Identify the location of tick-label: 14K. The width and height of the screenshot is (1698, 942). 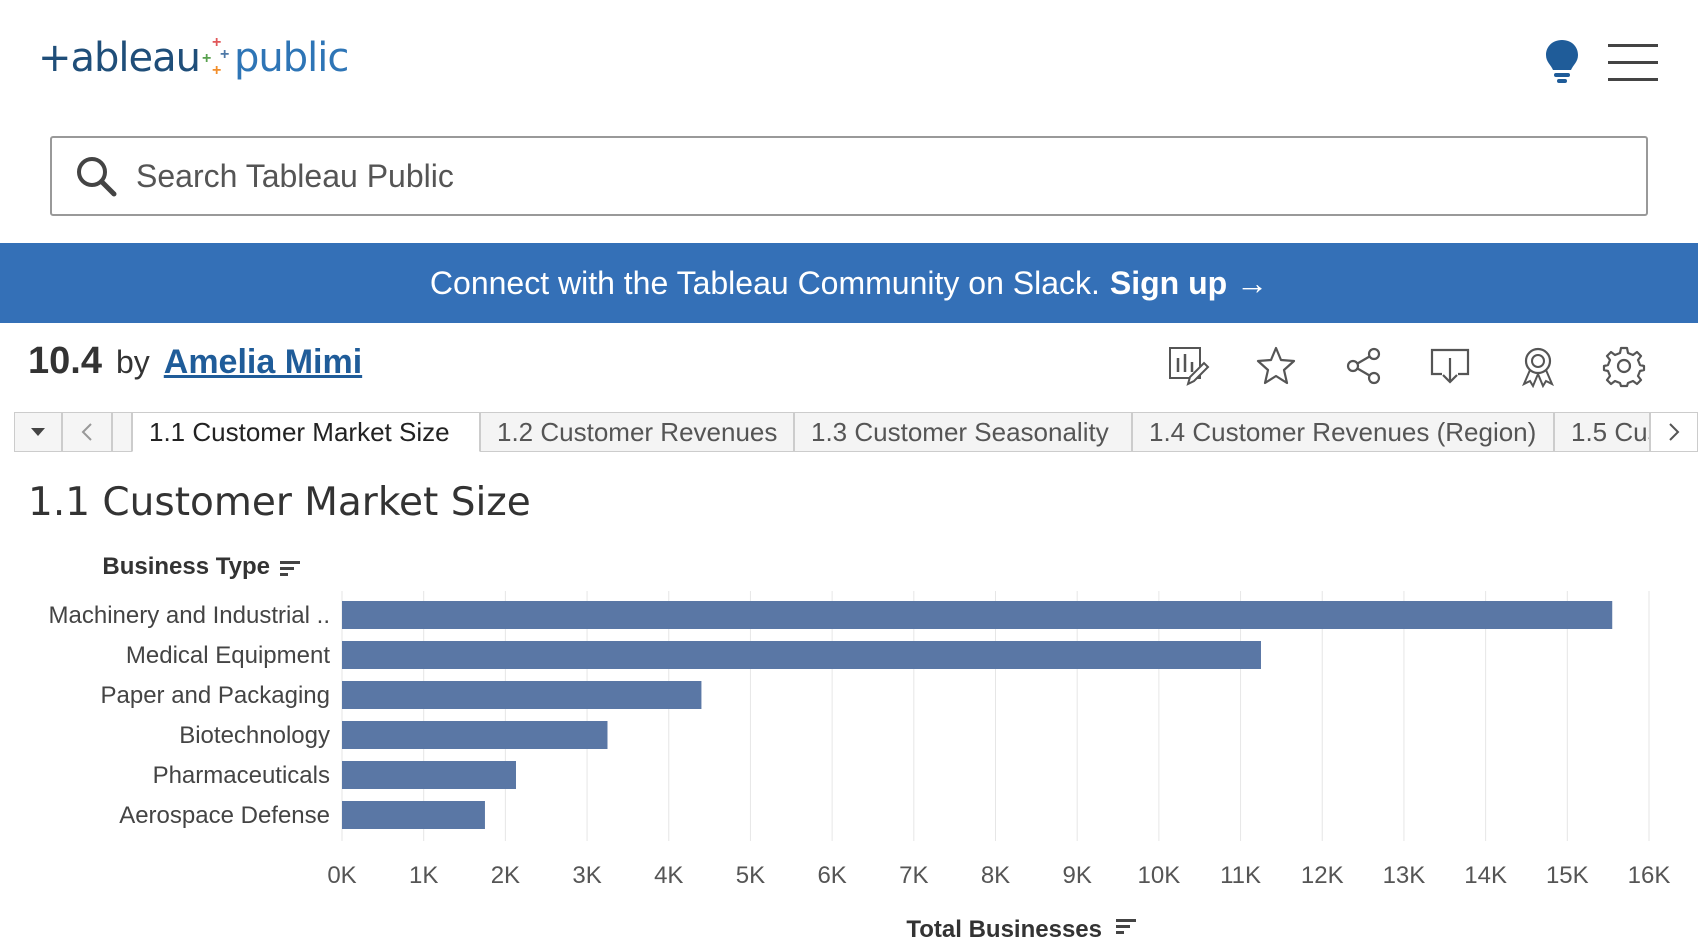
(1485, 875).